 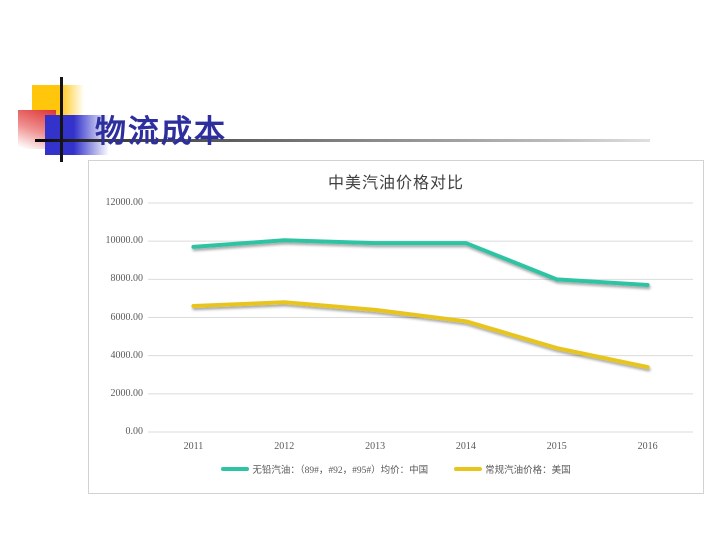 I want to click on y-tick-label: 8000.00, so click(x=127, y=279).